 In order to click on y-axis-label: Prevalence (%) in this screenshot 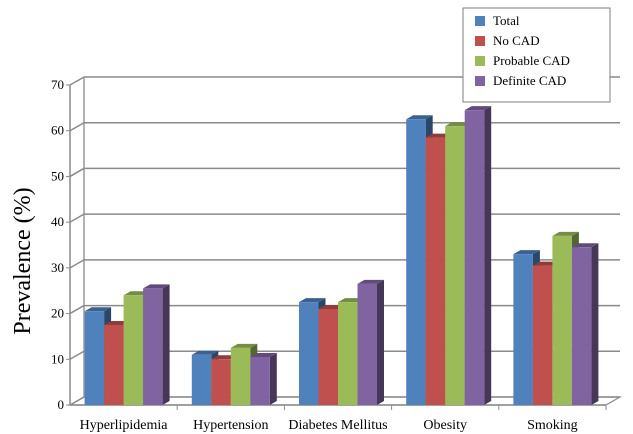, I will do `click(23, 260)`.